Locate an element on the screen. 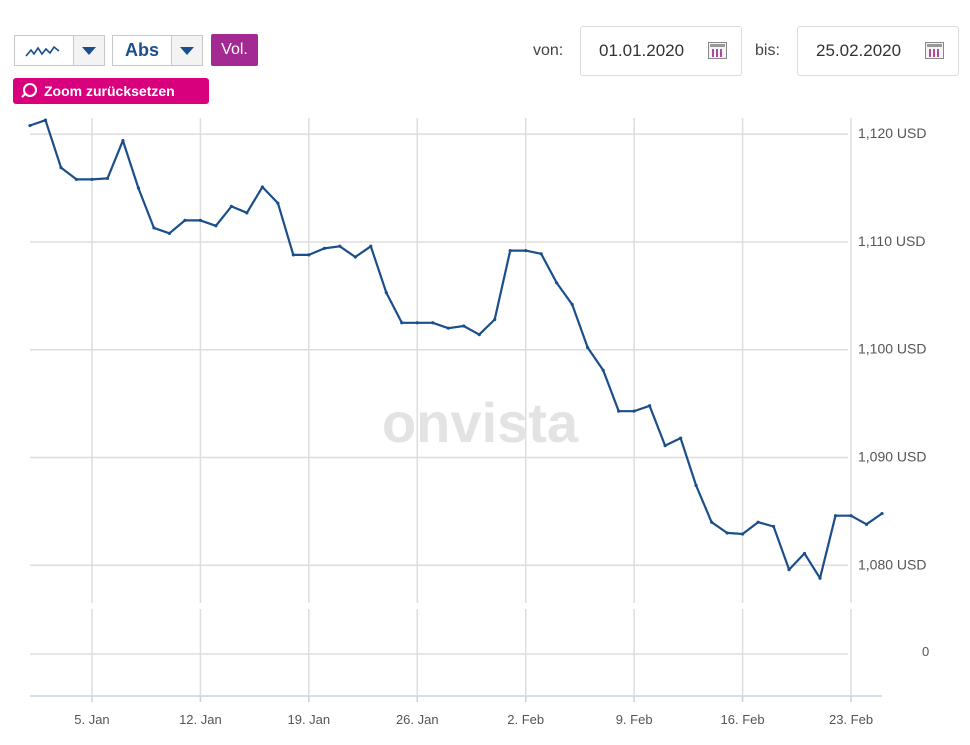  x-tick-label: 9. Feb is located at coordinates (634, 719).